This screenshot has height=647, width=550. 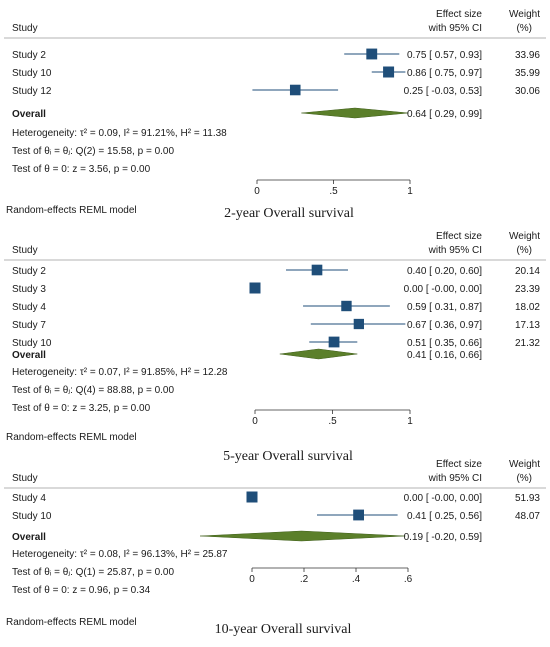 I want to click on heterogeneity-stat: Test of θ = 0: z = 0.96, p = 0.34, so click(x=81, y=590).